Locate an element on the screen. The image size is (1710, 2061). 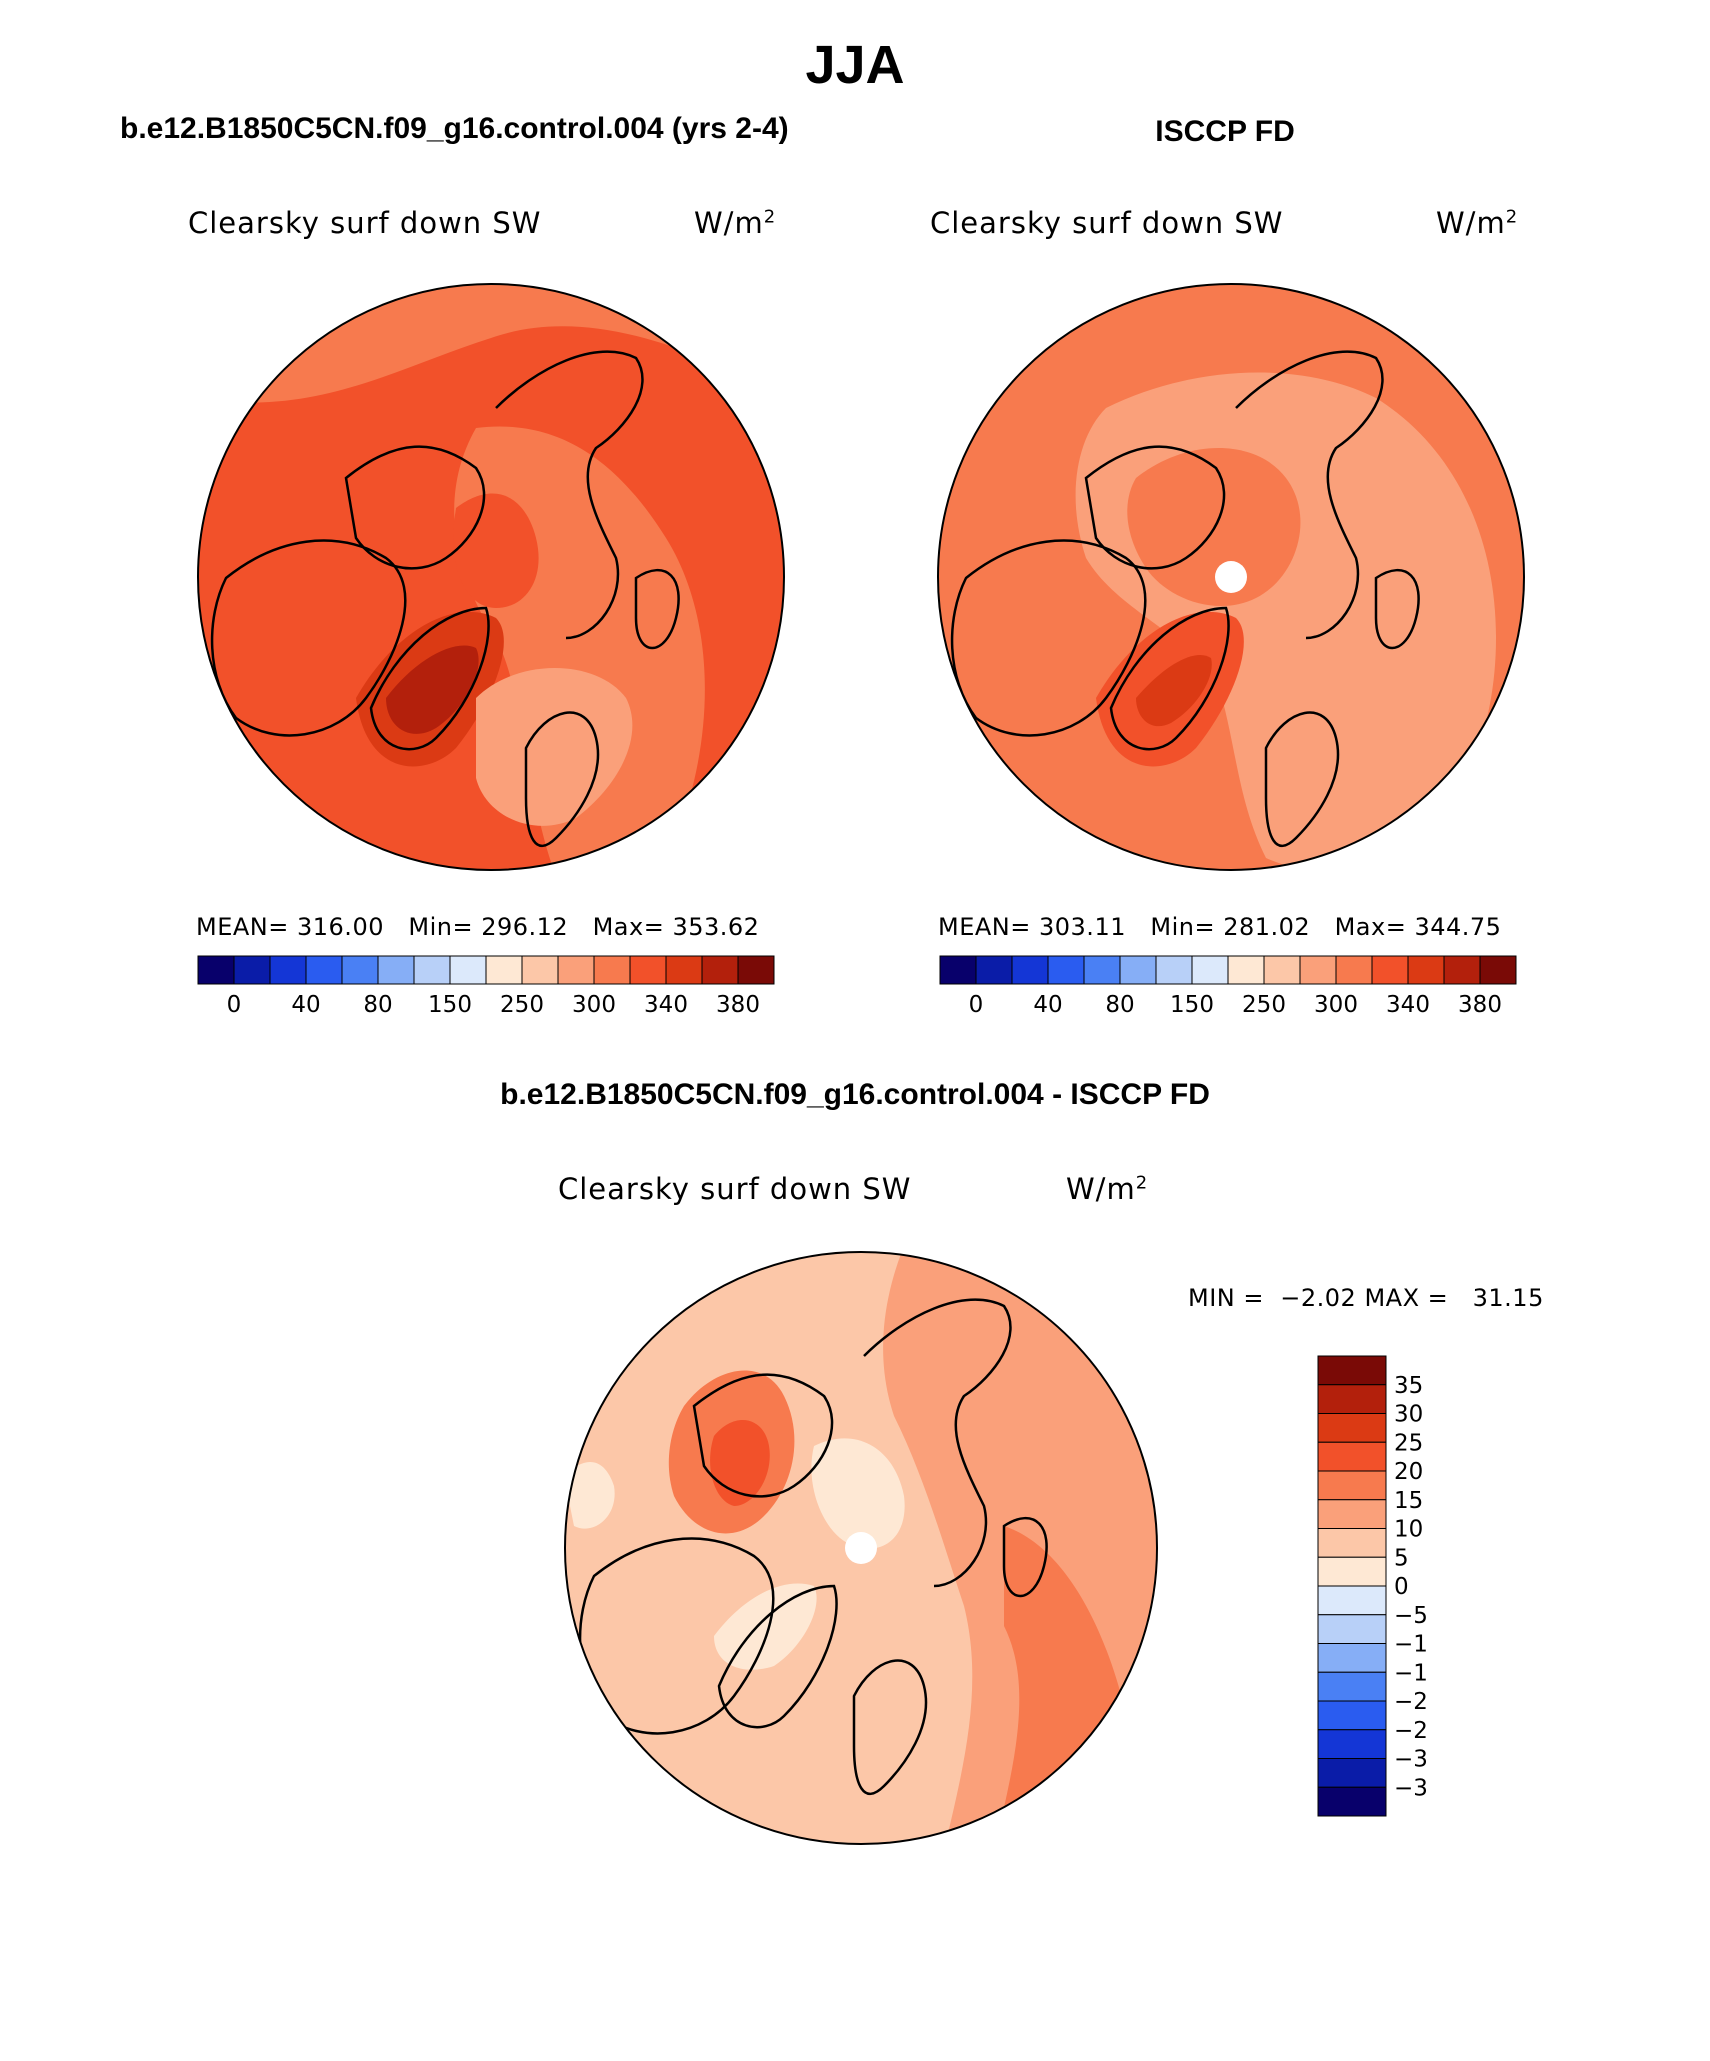
obs-colorbar-label: 380 is located at coordinates (1480, 1005).